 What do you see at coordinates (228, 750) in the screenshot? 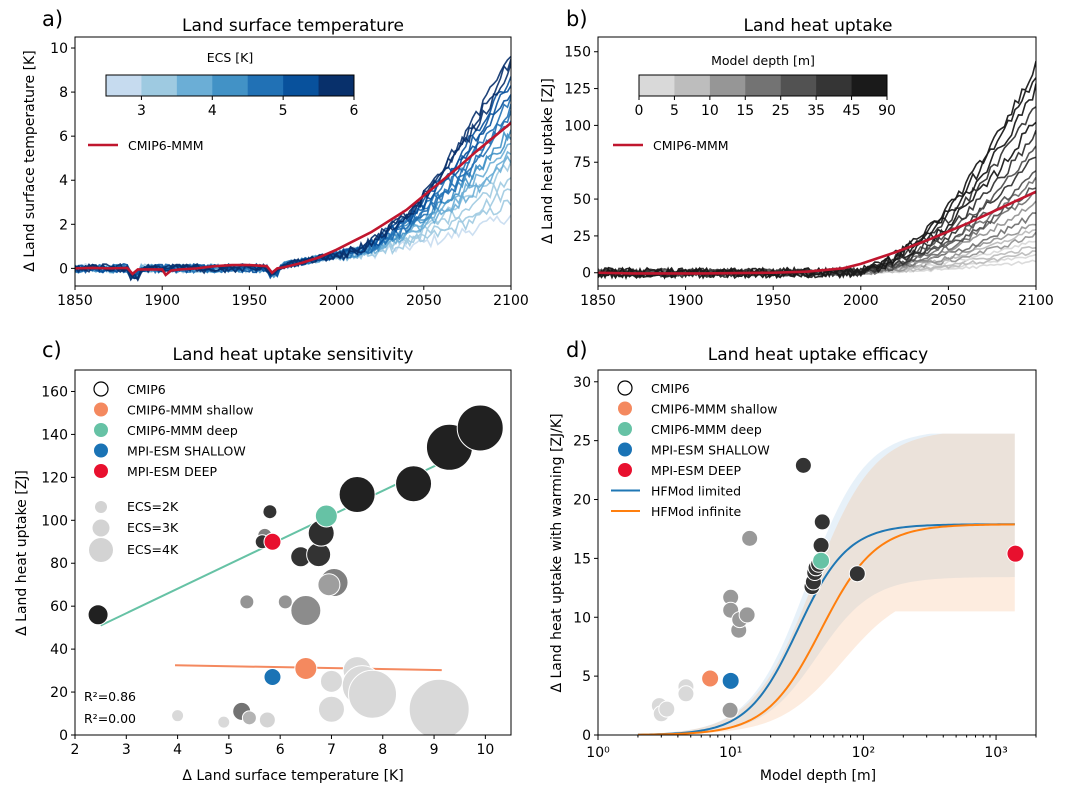
I see `x-tick-label: 5` at bounding box center [228, 750].